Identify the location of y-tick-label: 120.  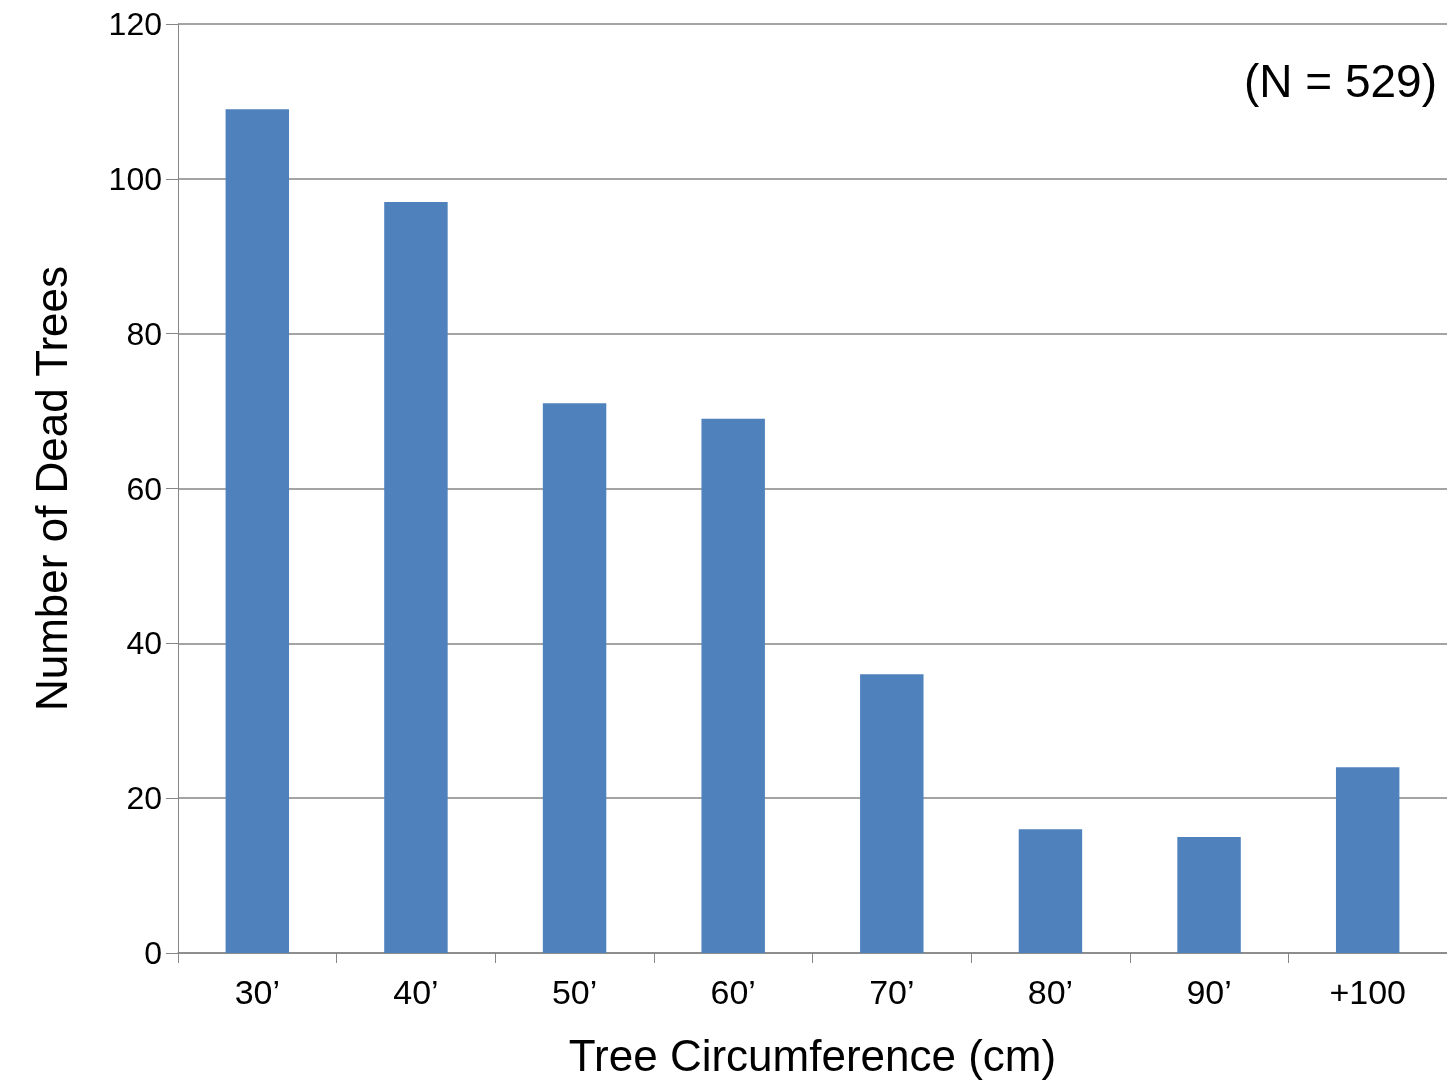
(135, 24).